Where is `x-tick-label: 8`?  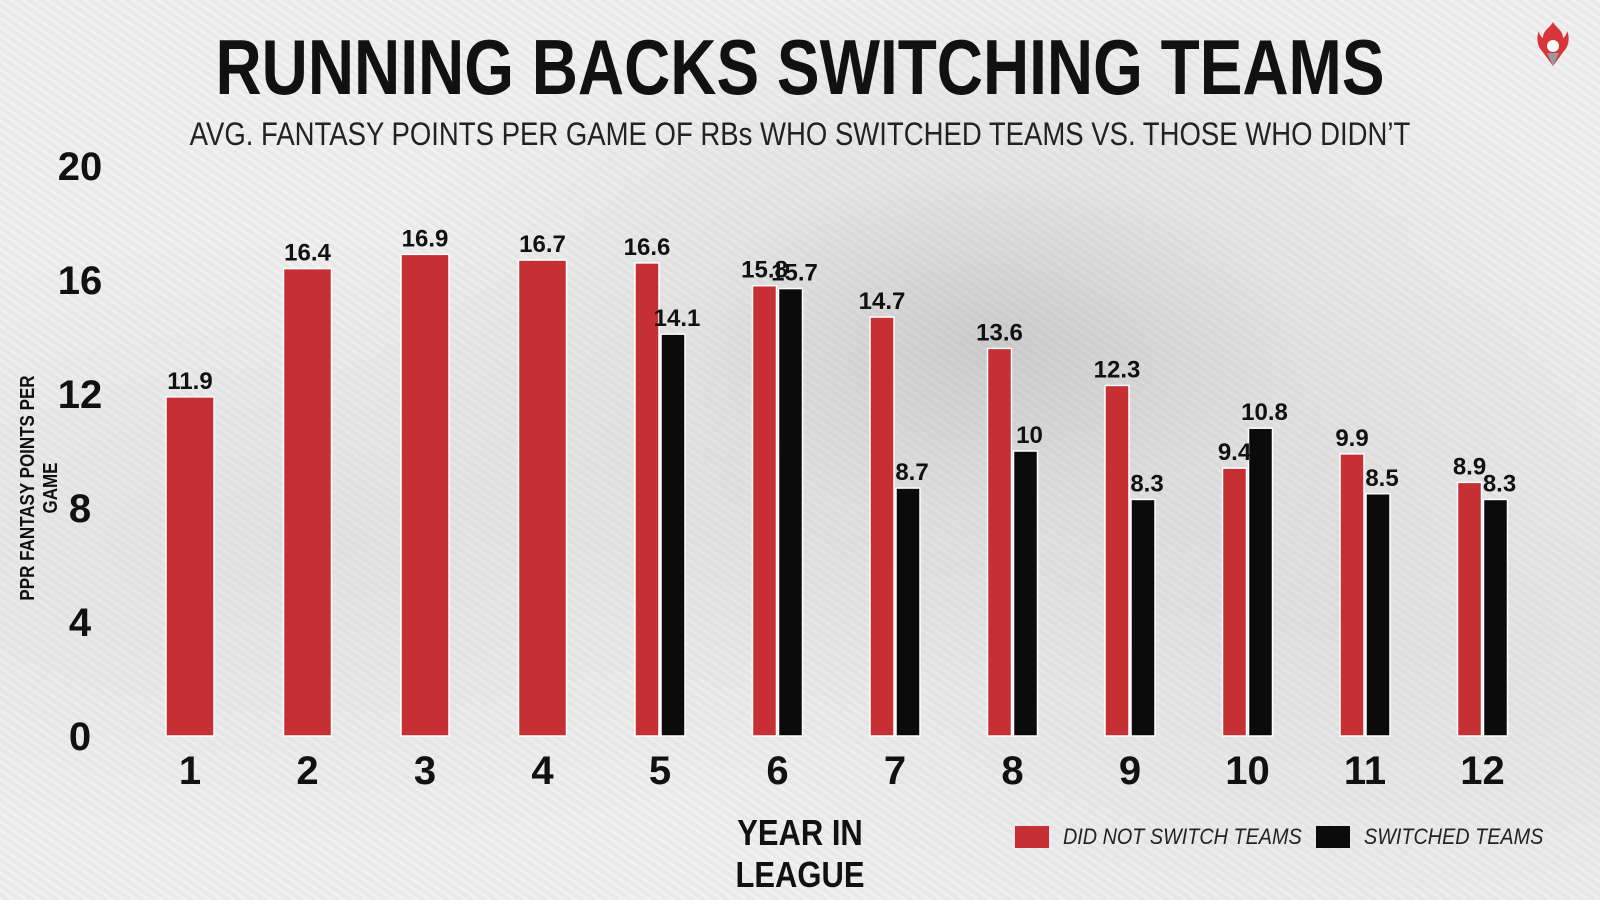 x-tick-label: 8 is located at coordinates (1012, 771).